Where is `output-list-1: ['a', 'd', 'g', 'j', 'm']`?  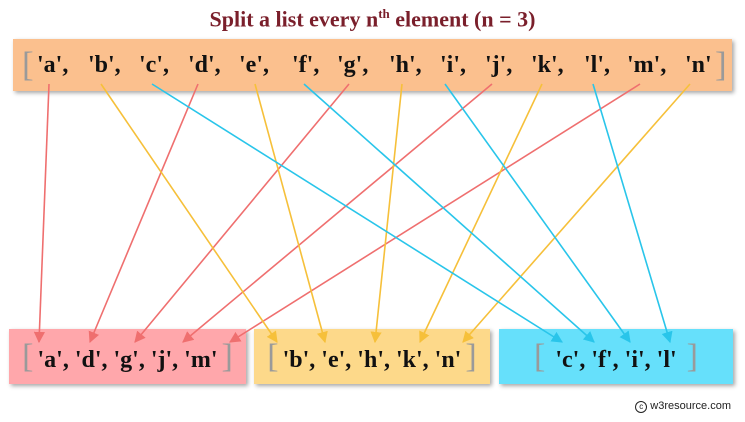
output-list-1: ['a', 'd', 'g', 'j', 'm'] is located at coordinates (127, 356).